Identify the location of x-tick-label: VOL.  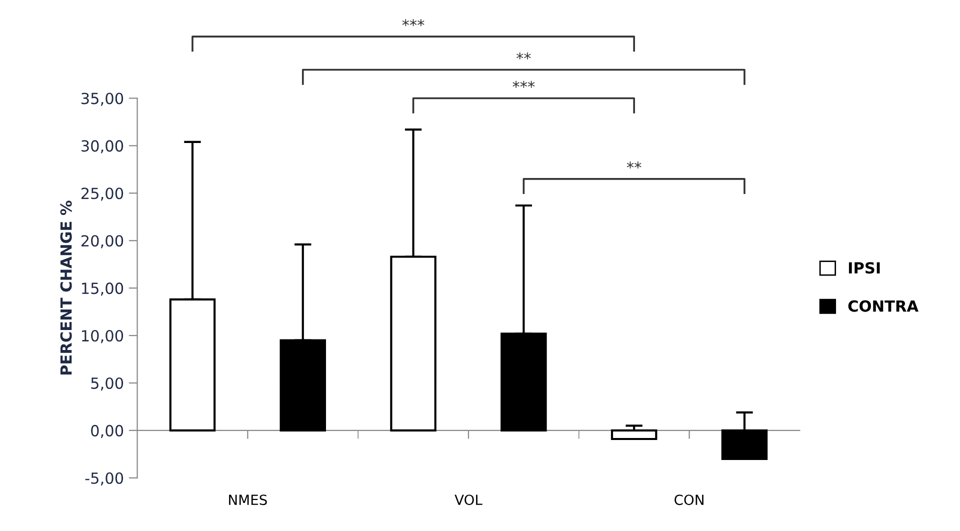
(468, 500).